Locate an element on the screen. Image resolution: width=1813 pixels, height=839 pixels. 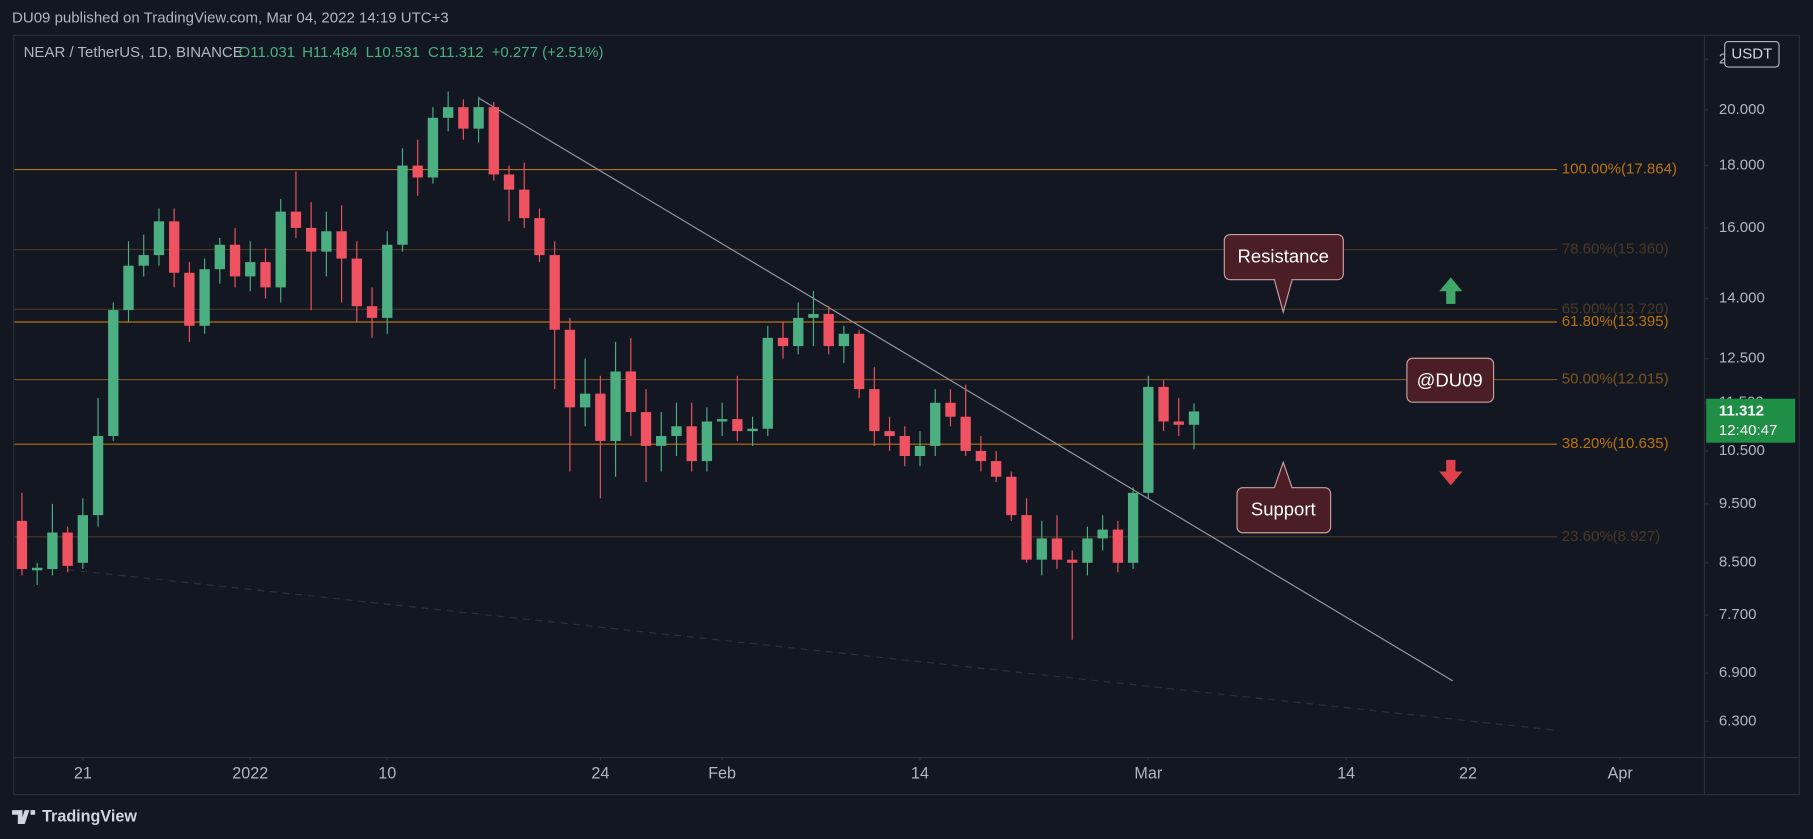
y-tick-label: 6.300 is located at coordinates (1738, 720).